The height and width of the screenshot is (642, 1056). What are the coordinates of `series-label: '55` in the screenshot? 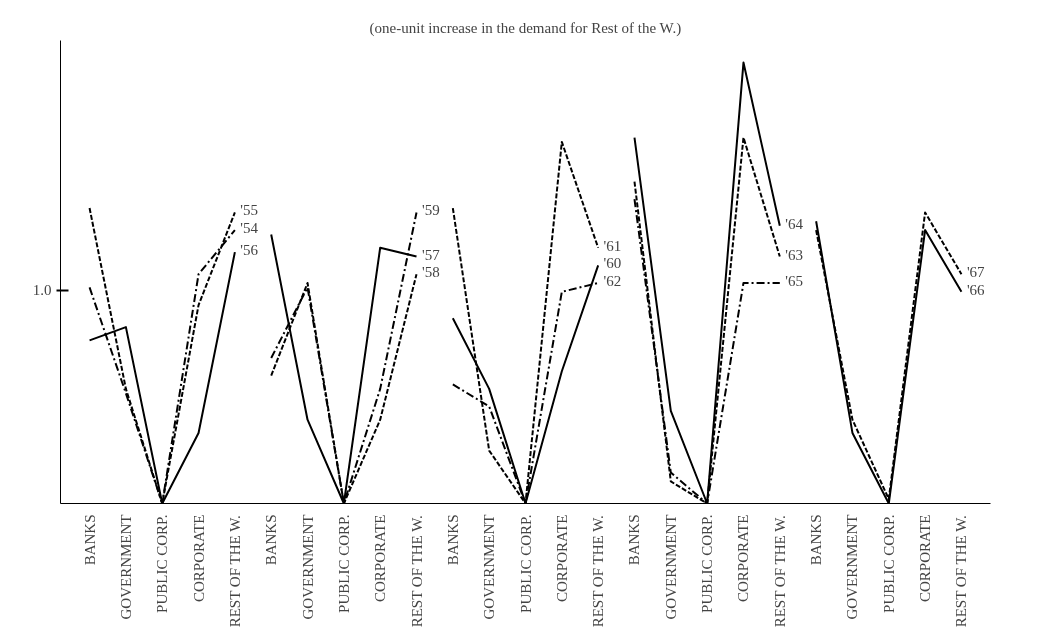 It's located at (249, 210).